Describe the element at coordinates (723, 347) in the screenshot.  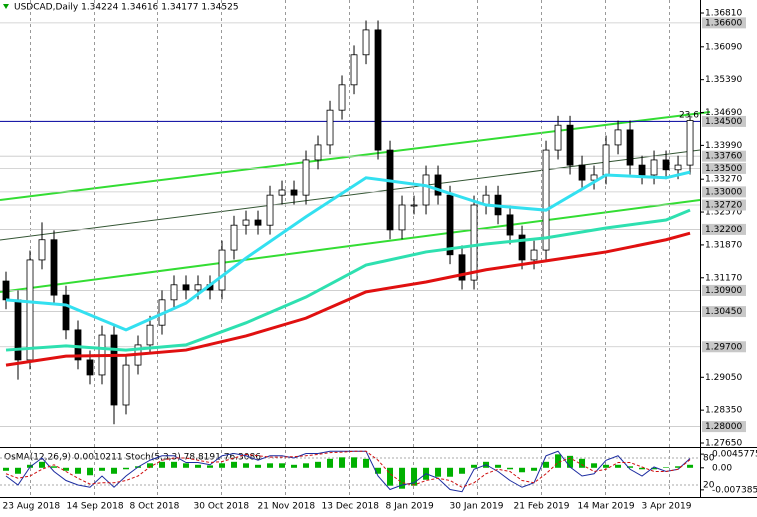
I see `level-label: 1.29700` at that location.